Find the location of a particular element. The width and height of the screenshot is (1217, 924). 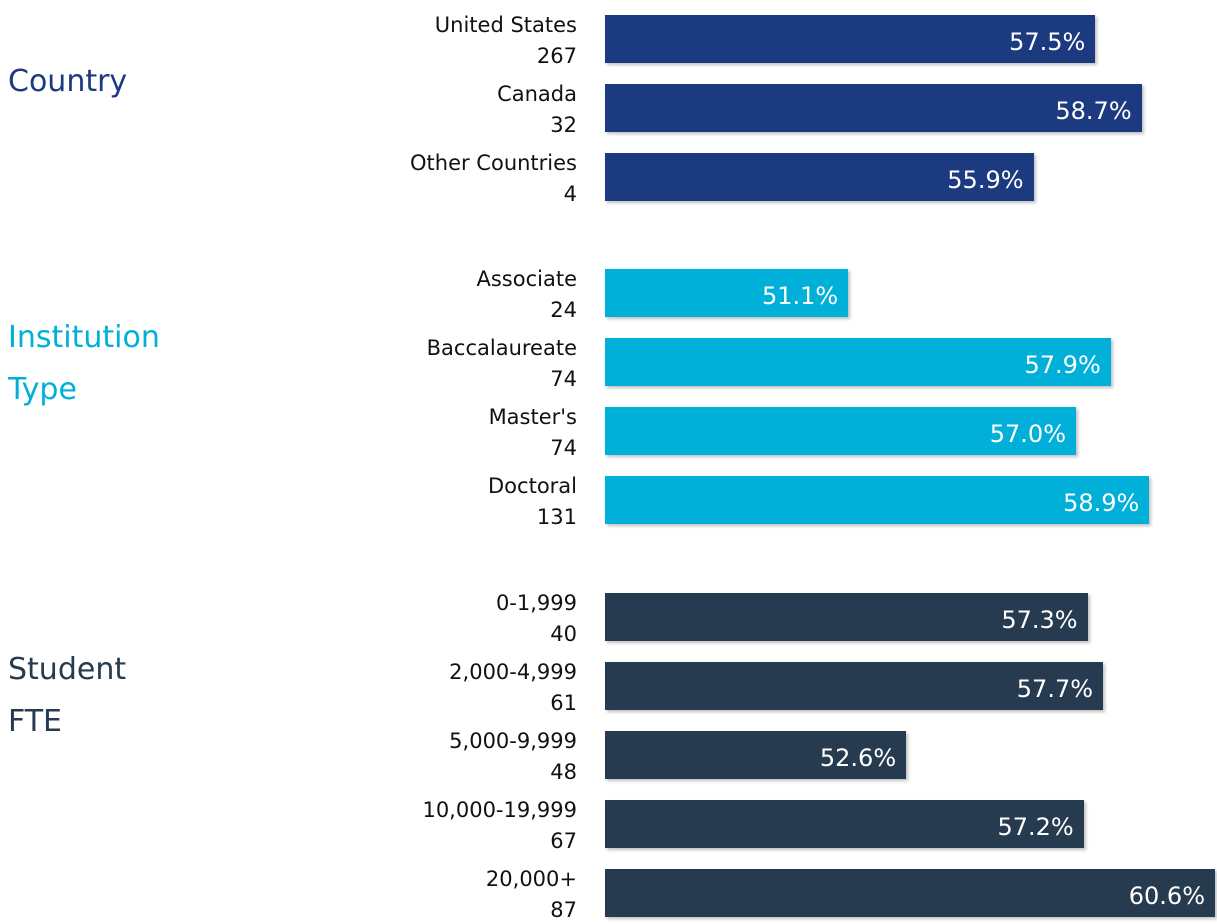

count-label: 24 is located at coordinates (563, 310).